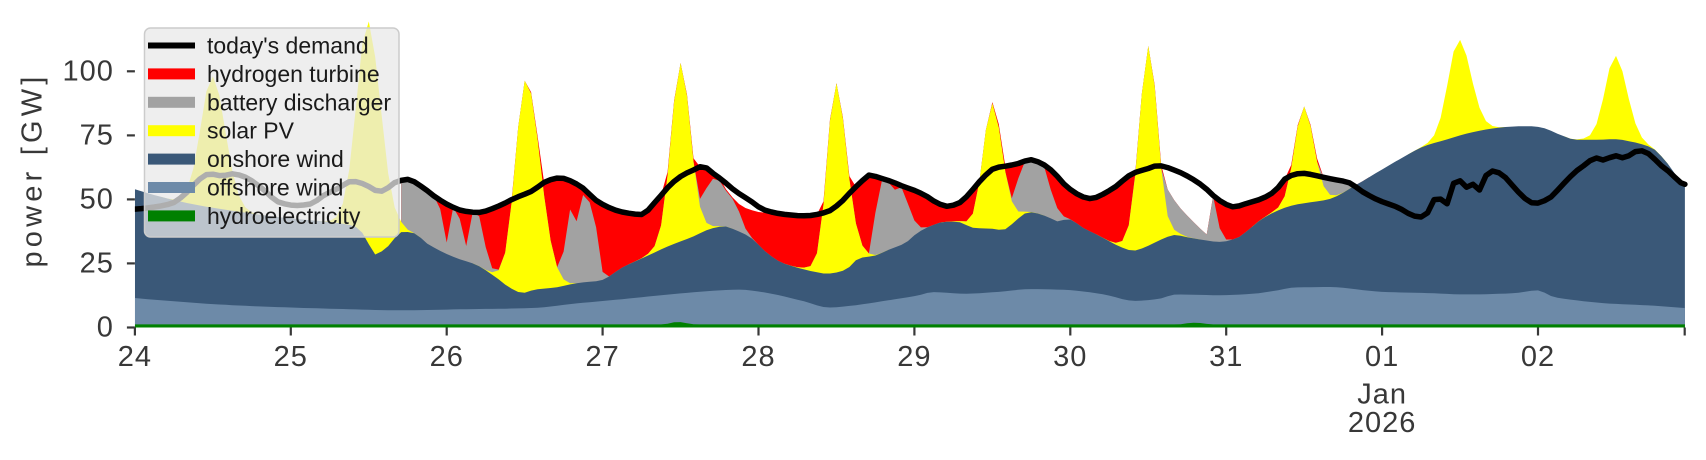 The width and height of the screenshot is (1706, 460). I want to click on svg-text: 29, so click(914, 357).